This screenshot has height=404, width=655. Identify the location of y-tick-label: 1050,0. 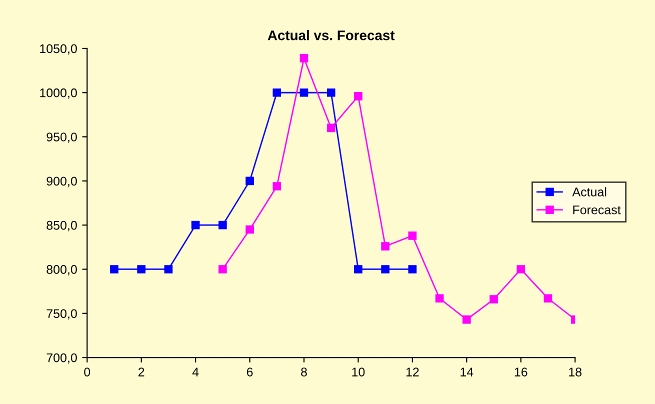
(58, 49).